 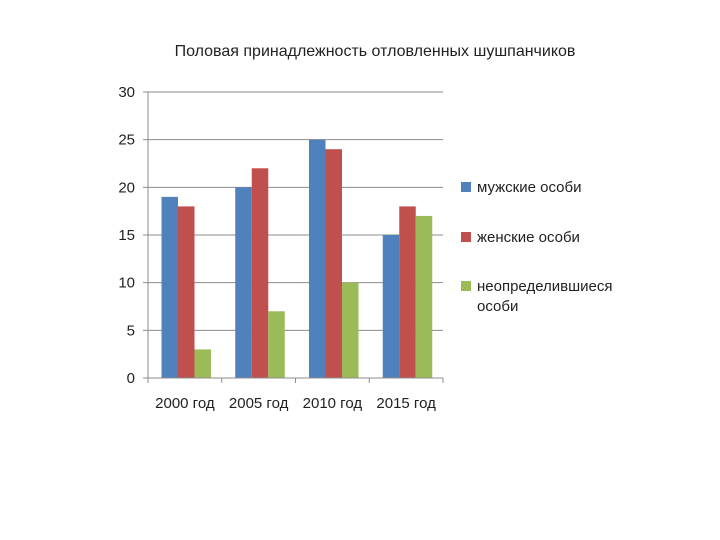 What do you see at coordinates (529, 187) in the screenshot?
I see `legend-label: мужские особи` at bounding box center [529, 187].